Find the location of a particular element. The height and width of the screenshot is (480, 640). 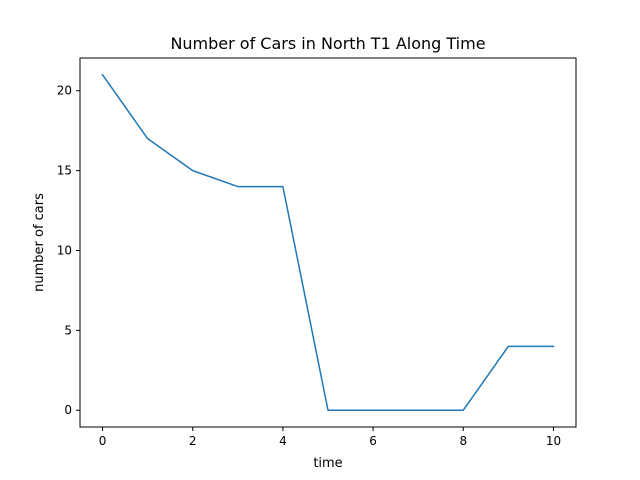

x-tick-label: 10 is located at coordinates (553, 441).